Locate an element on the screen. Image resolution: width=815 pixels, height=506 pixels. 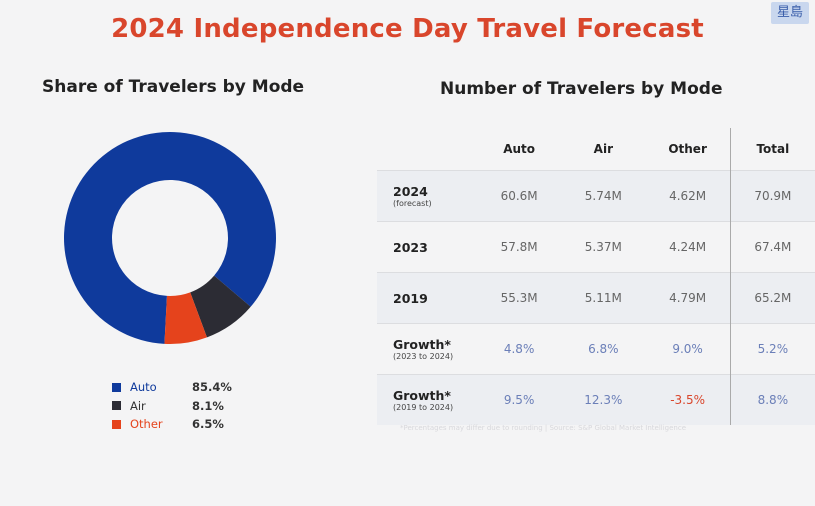
table-cell: 12.3% is located at coordinates (603, 399).